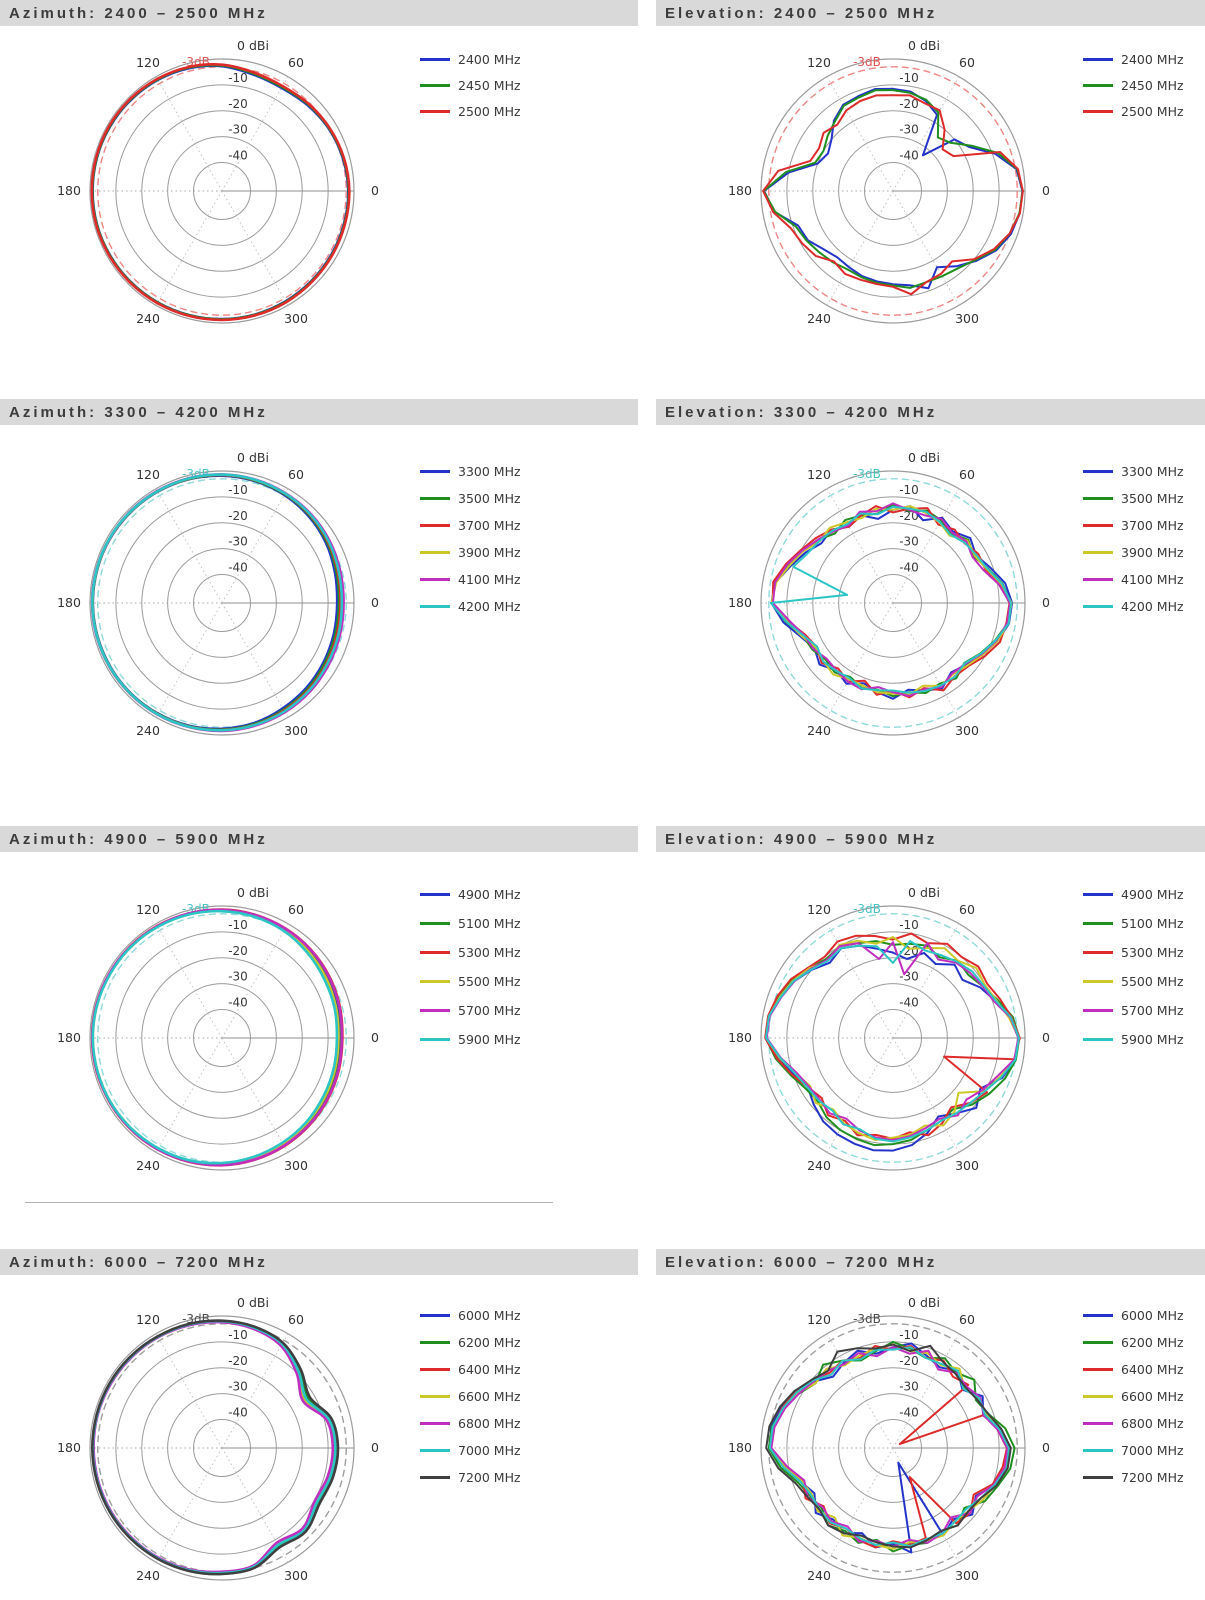 The width and height of the screenshot is (1205, 1600). Describe the element at coordinates (1152, 1477) in the screenshot. I see `legend-label: 7200 MHz` at that location.